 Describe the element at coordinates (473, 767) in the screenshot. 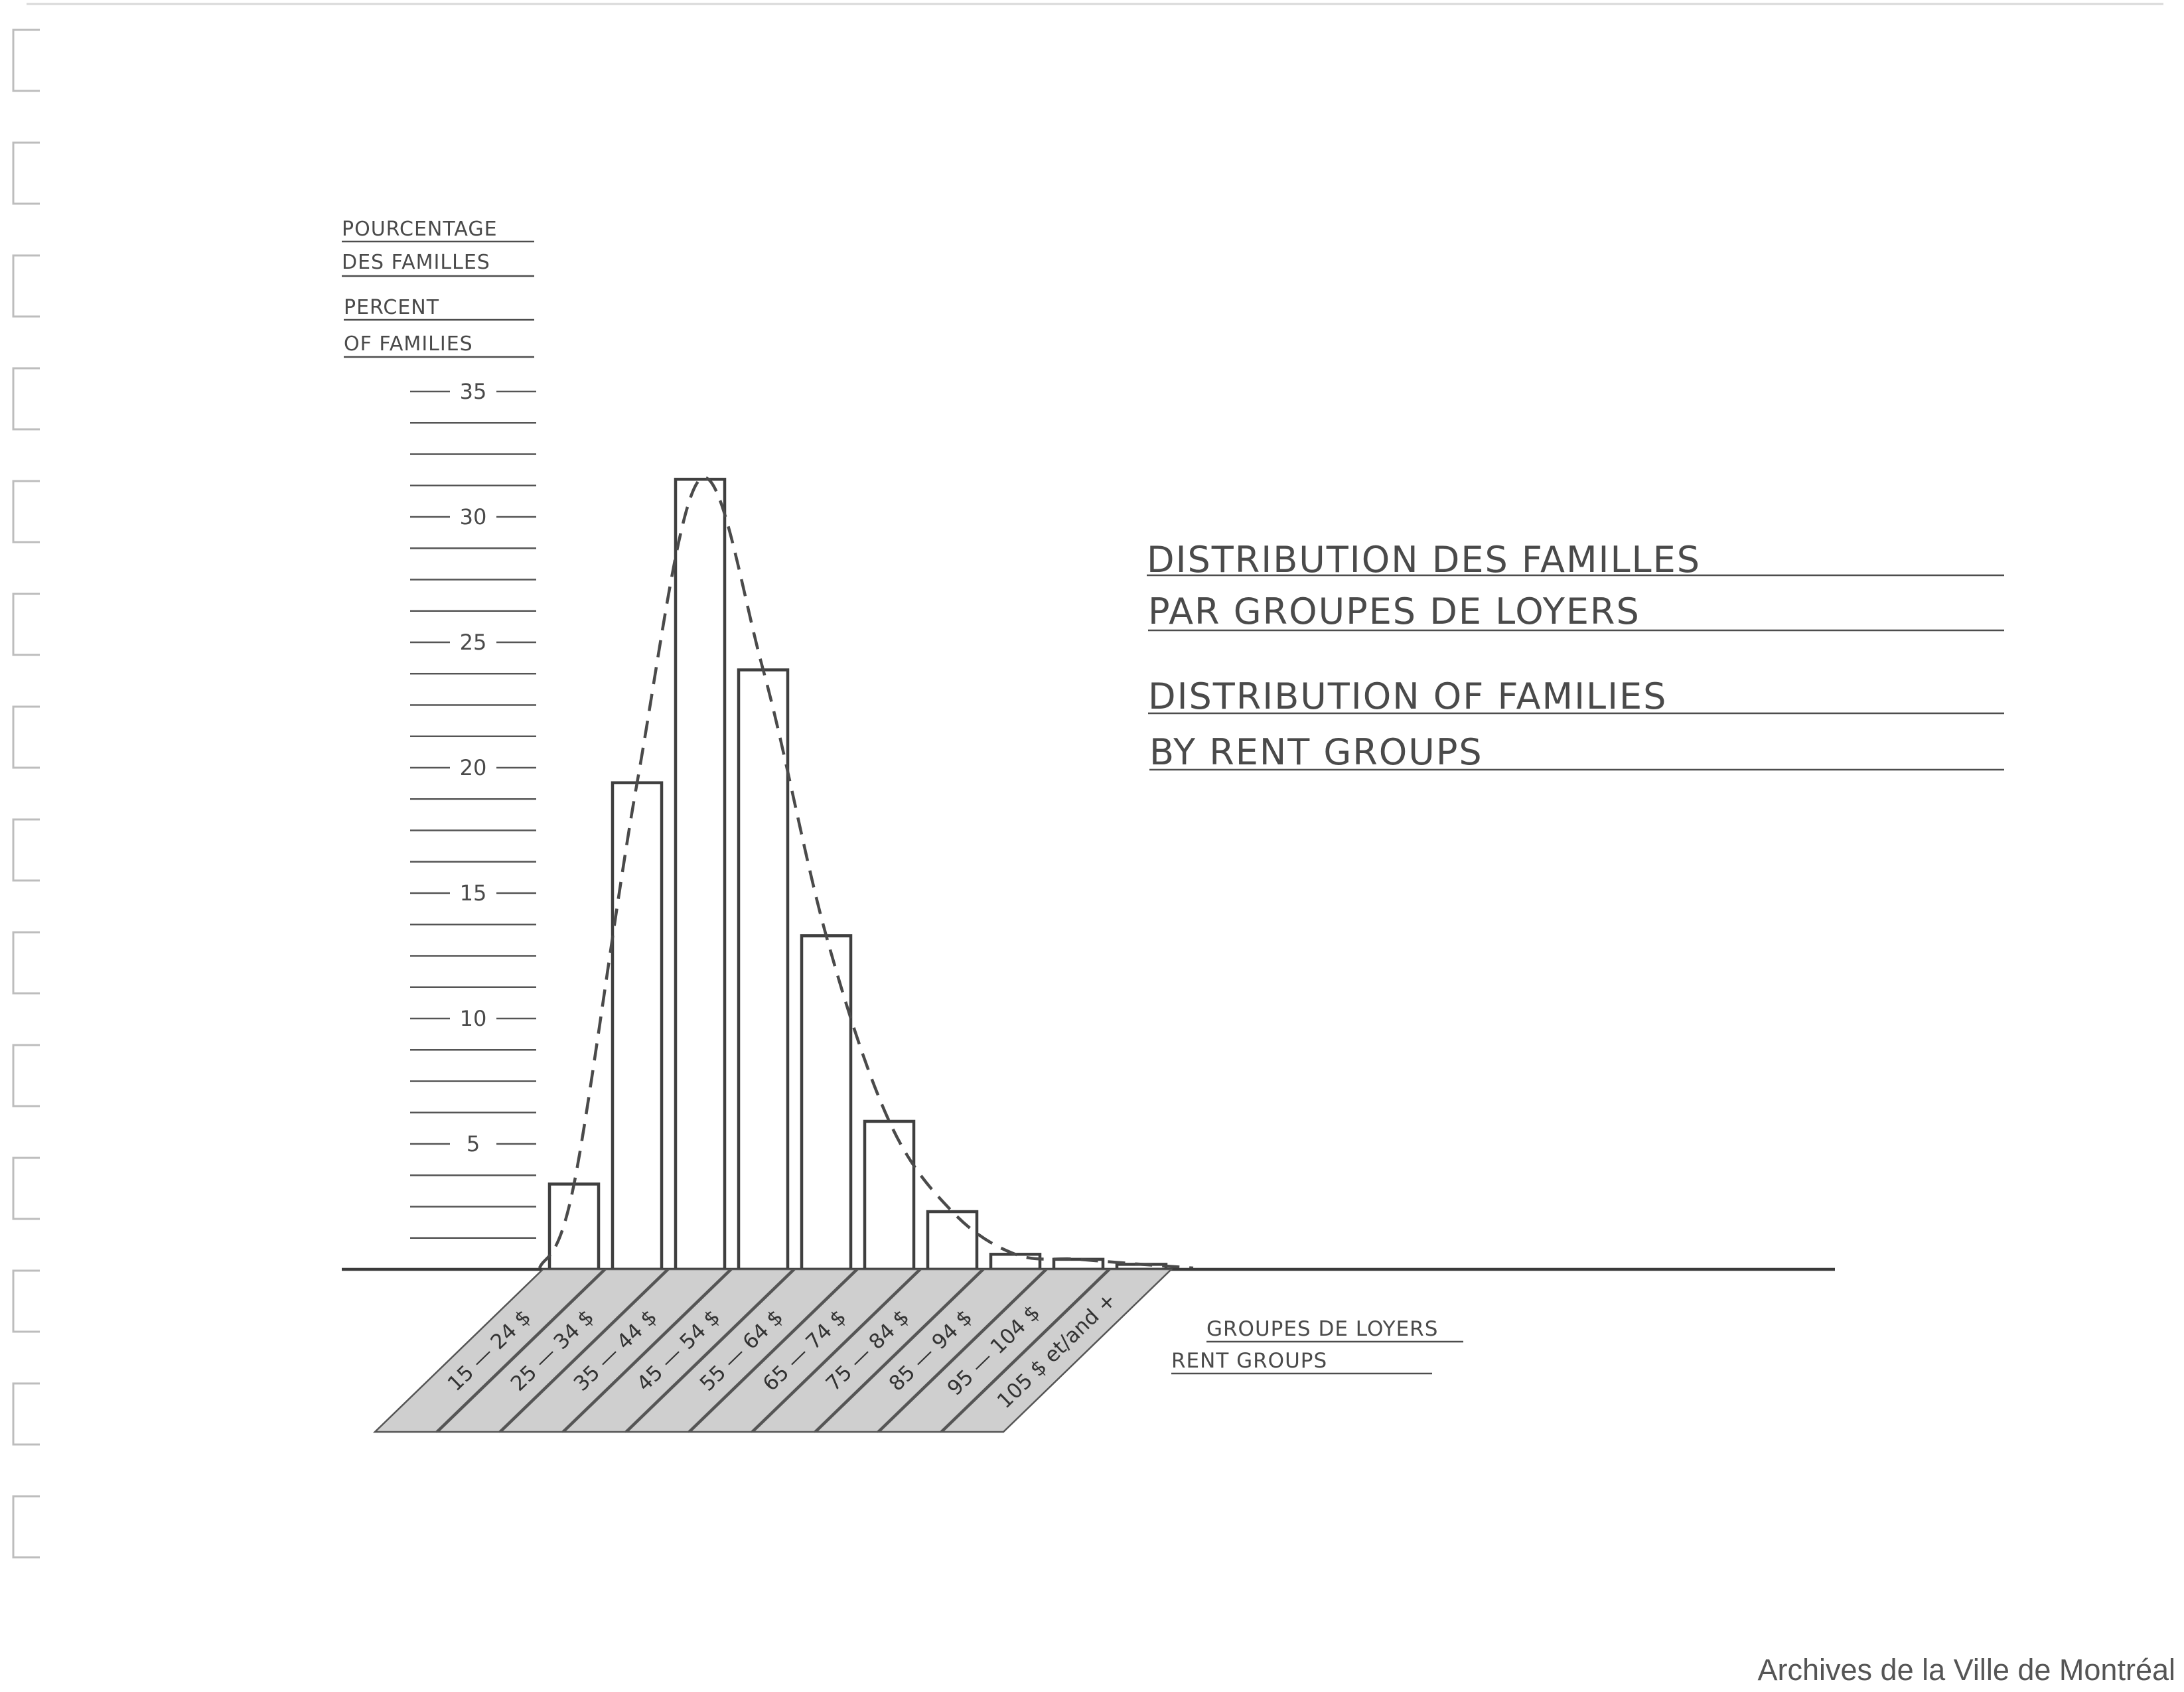

I see `y-tick-label: 20` at that location.